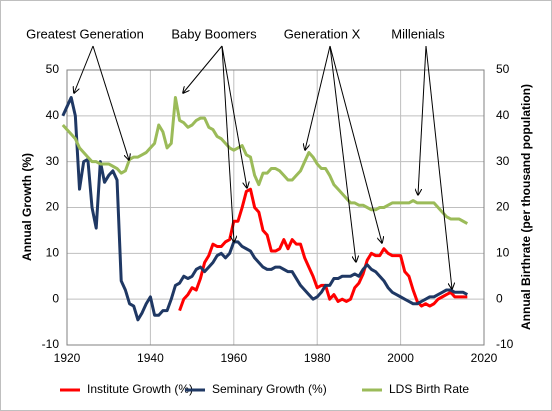 The image size is (552, 411). Describe the element at coordinates (67, 358) in the screenshot. I see `x-tick-label: 1920` at that location.